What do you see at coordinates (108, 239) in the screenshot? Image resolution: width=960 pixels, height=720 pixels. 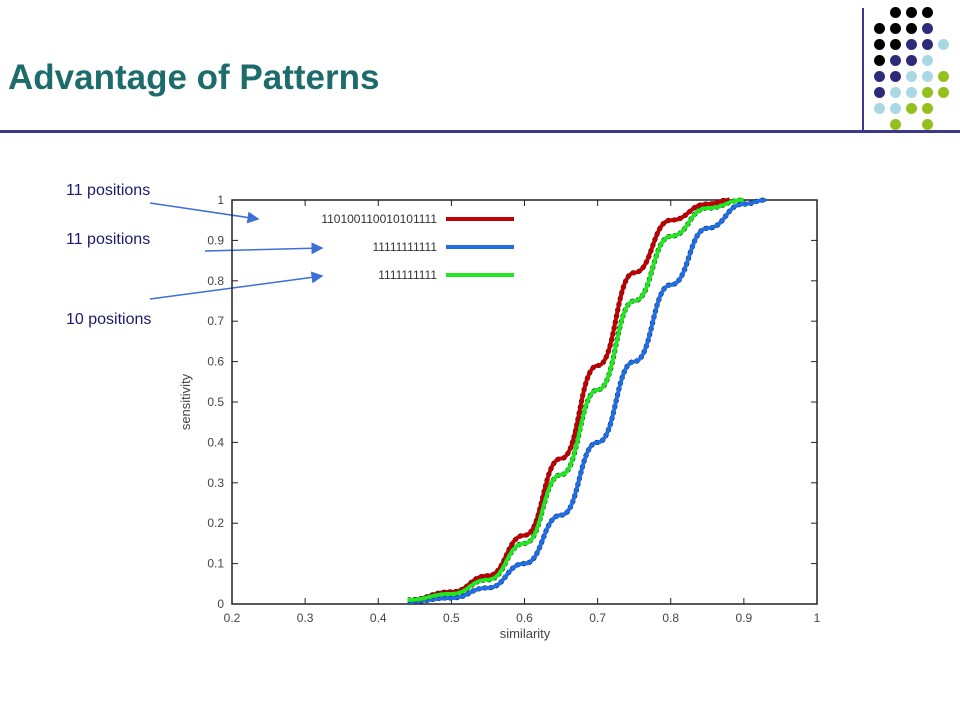 I see `annotation-label-2: 11 positions` at bounding box center [108, 239].